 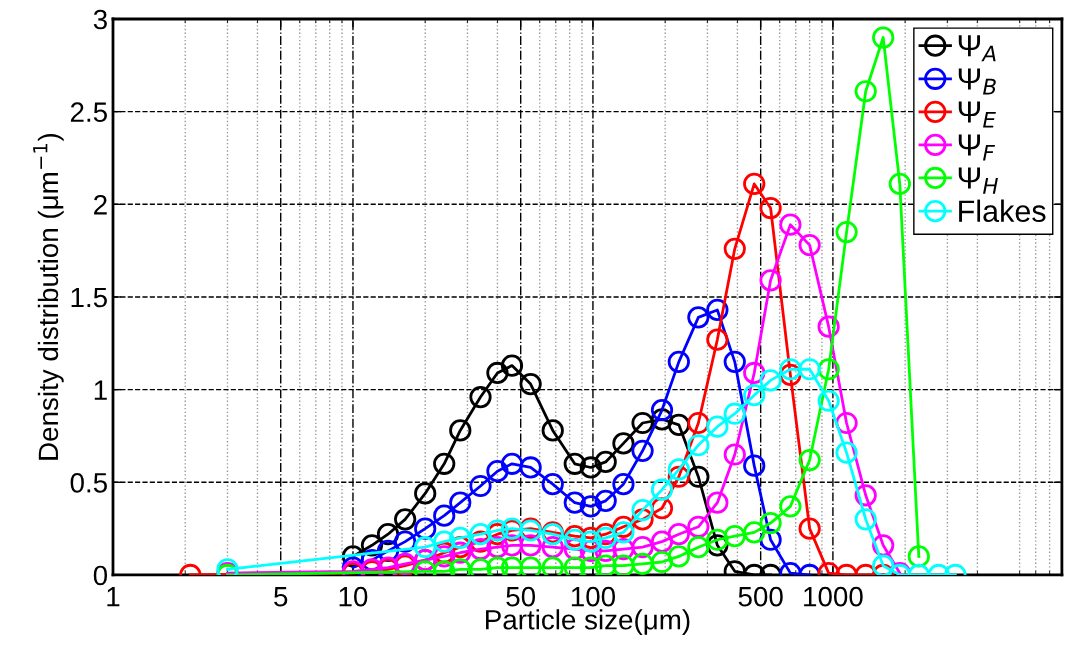 I want to click on y-tick-label: 1.5, so click(x=89, y=297).